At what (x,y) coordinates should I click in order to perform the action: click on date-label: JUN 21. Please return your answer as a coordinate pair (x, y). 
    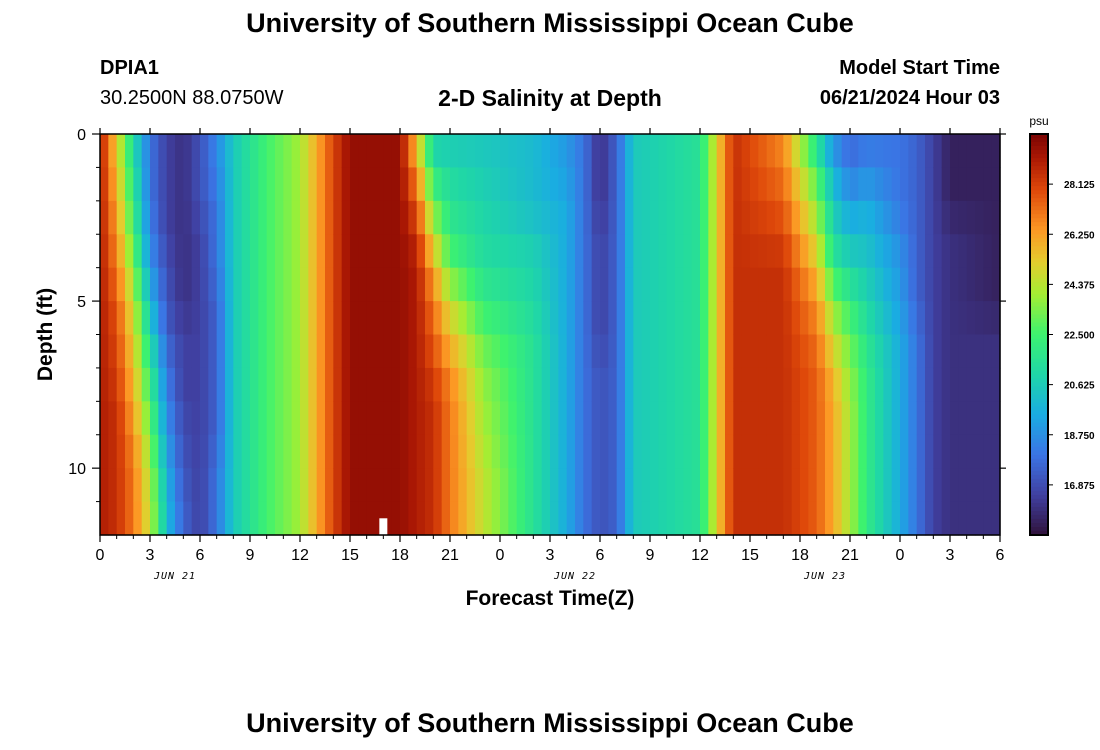
    Looking at the image, I should click on (174, 576).